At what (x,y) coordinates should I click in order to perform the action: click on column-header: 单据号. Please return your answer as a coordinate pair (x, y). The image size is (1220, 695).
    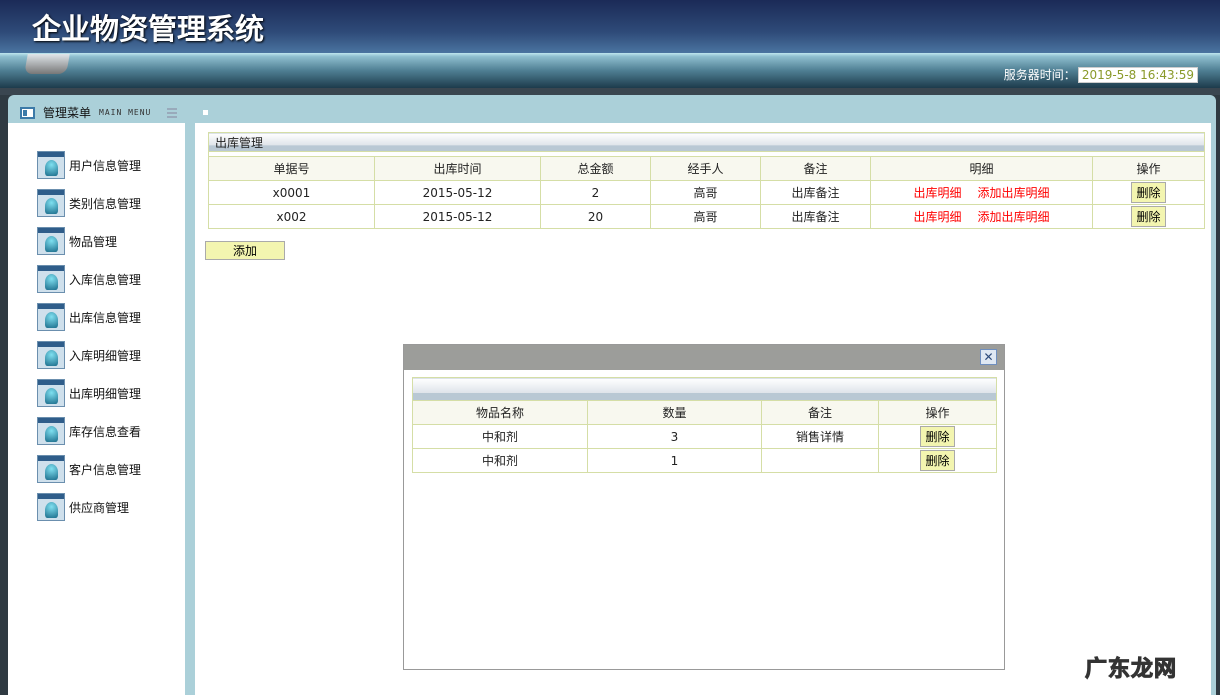
    Looking at the image, I should click on (291, 168).